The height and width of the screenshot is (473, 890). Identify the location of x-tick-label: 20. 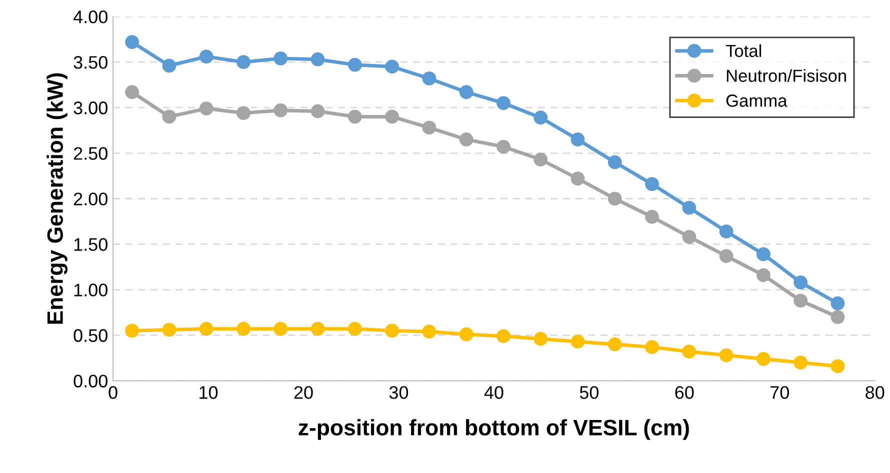
(303, 392).